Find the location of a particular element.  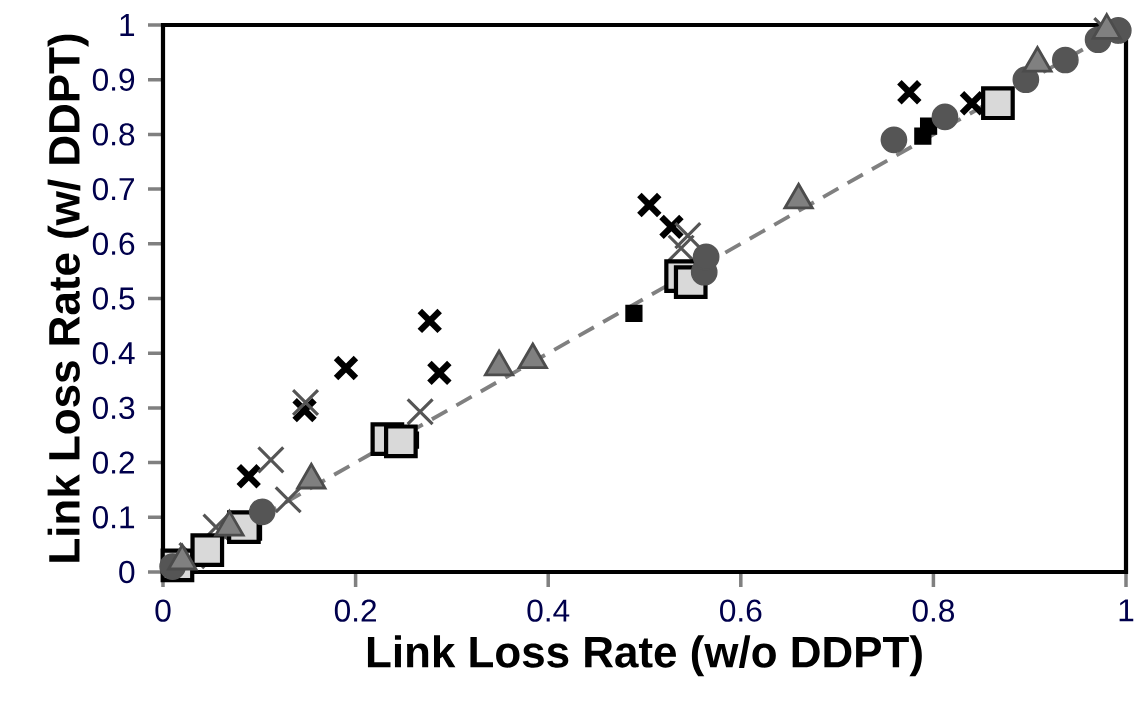

y-tick-label: 0.1 is located at coordinates (113, 517).